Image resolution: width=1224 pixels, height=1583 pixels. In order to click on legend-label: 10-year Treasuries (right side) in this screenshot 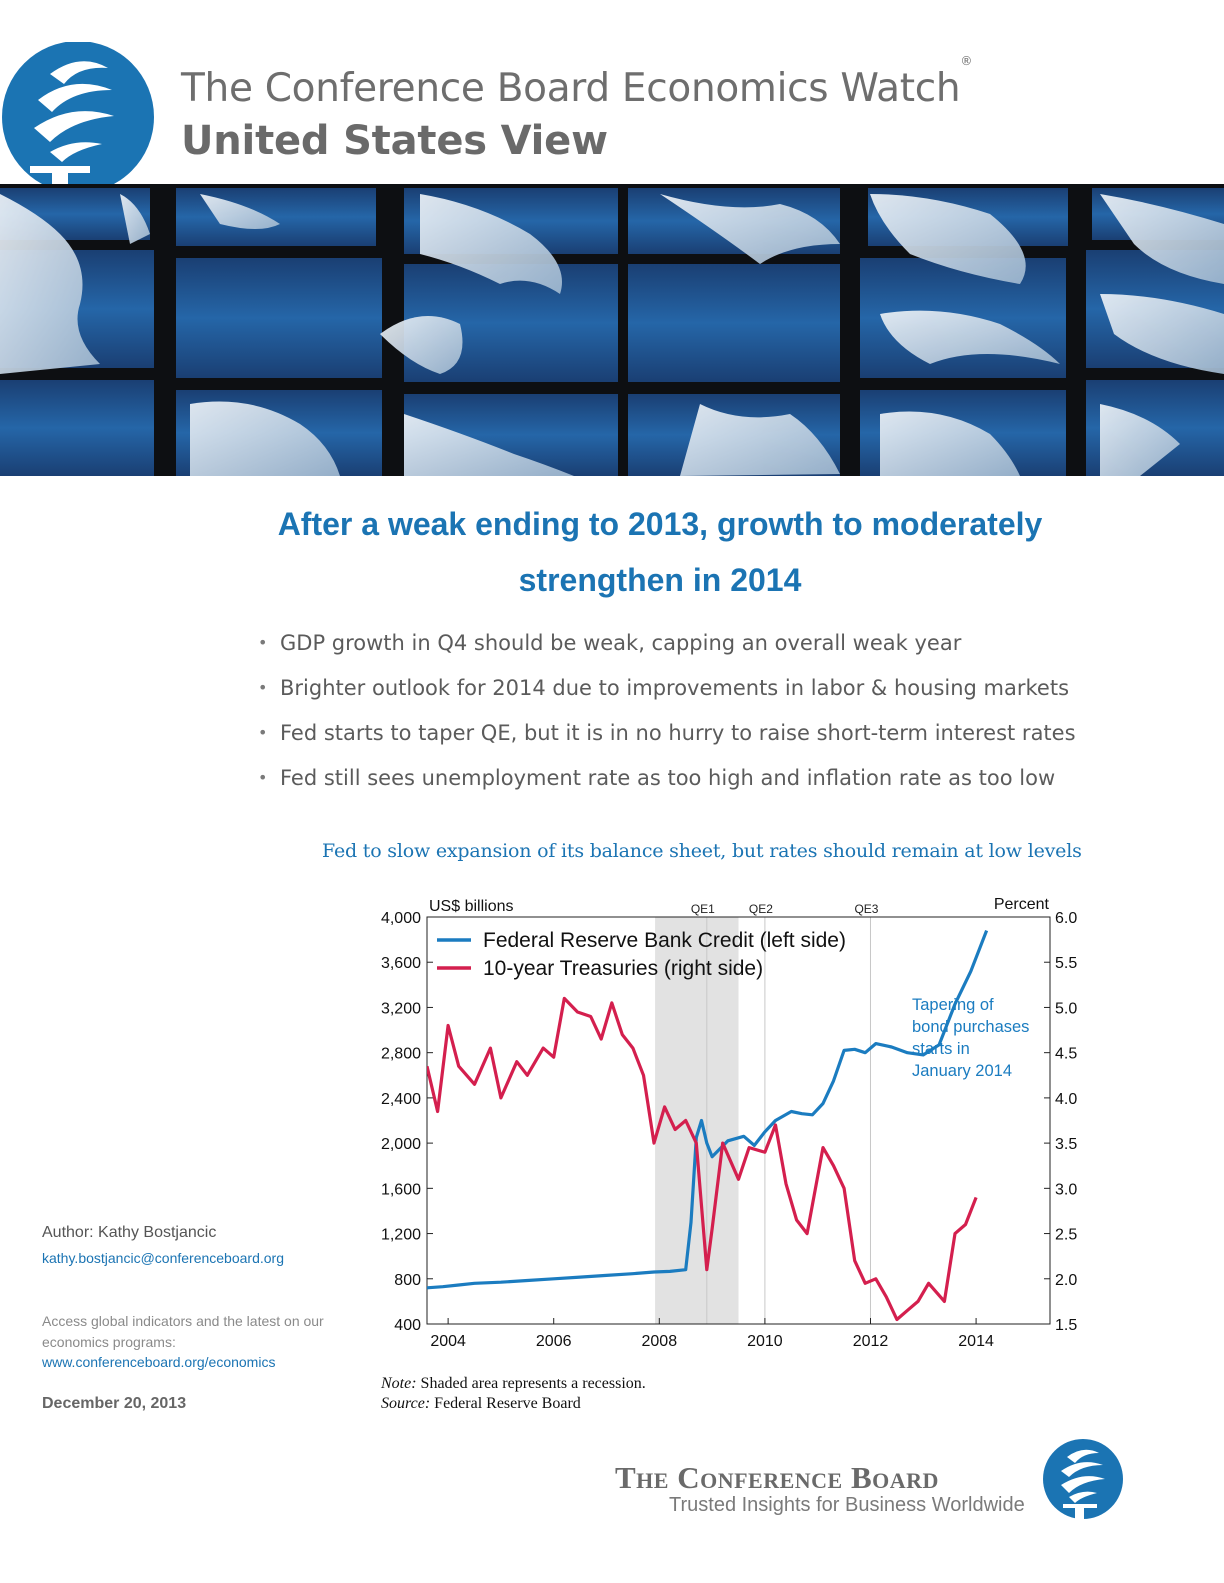, I will do `click(623, 968)`.